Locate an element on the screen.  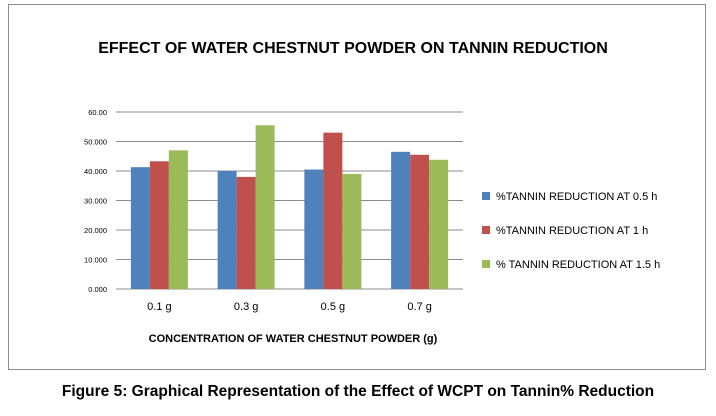
x-tick-label: 0.7 g is located at coordinates (419, 307).